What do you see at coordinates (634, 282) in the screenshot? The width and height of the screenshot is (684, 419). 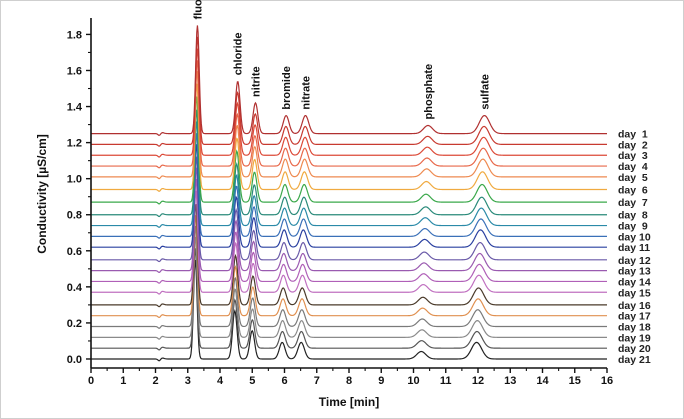 I see `day-label: day 14` at bounding box center [634, 282].